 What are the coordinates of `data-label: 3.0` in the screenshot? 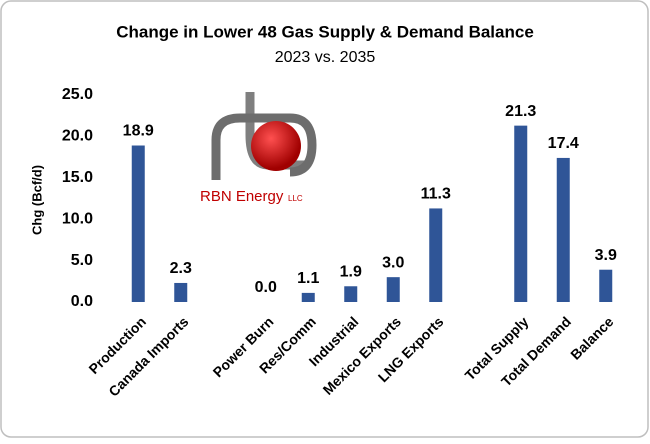 It's located at (393, 262).